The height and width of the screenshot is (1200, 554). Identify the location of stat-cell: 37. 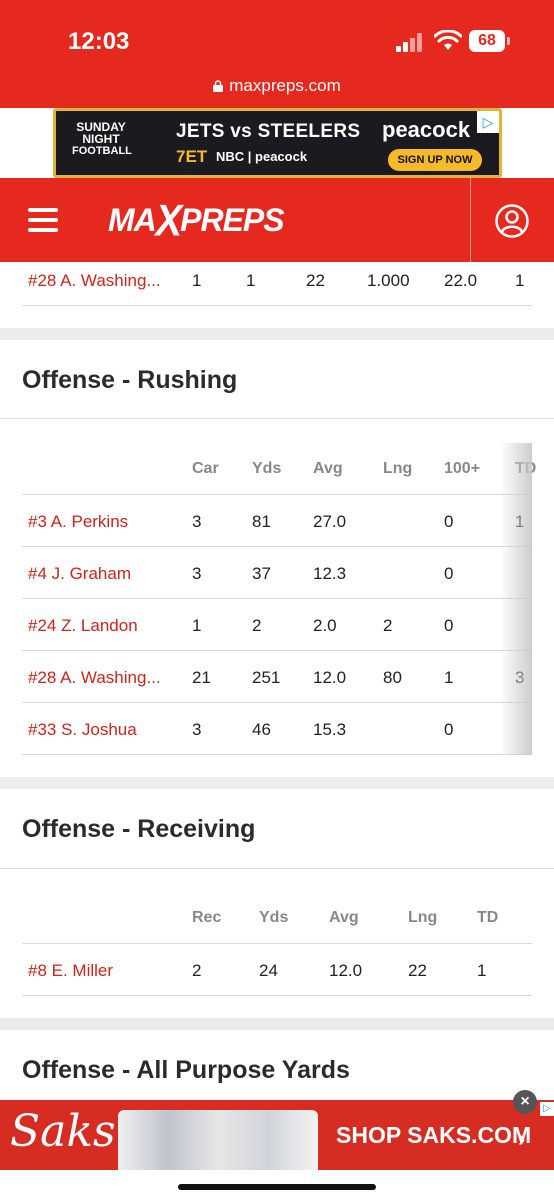
(261, 573).